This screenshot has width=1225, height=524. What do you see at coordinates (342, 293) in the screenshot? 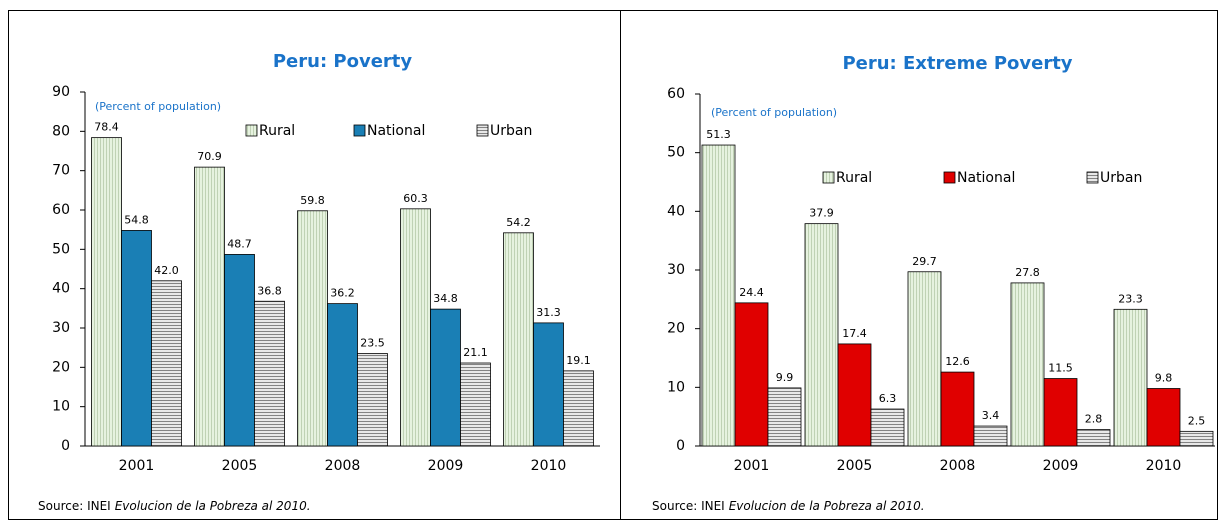
I see `value-label: 36.2` at bounding box center [342, 293].